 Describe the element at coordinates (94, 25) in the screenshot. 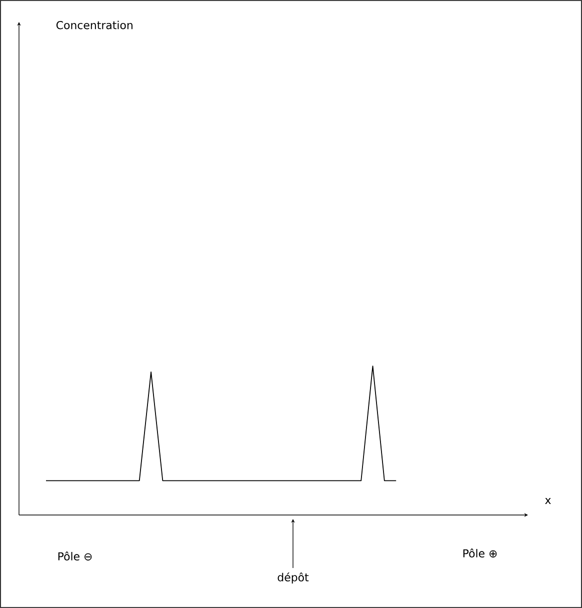

I see `text: Concentration` at that location.